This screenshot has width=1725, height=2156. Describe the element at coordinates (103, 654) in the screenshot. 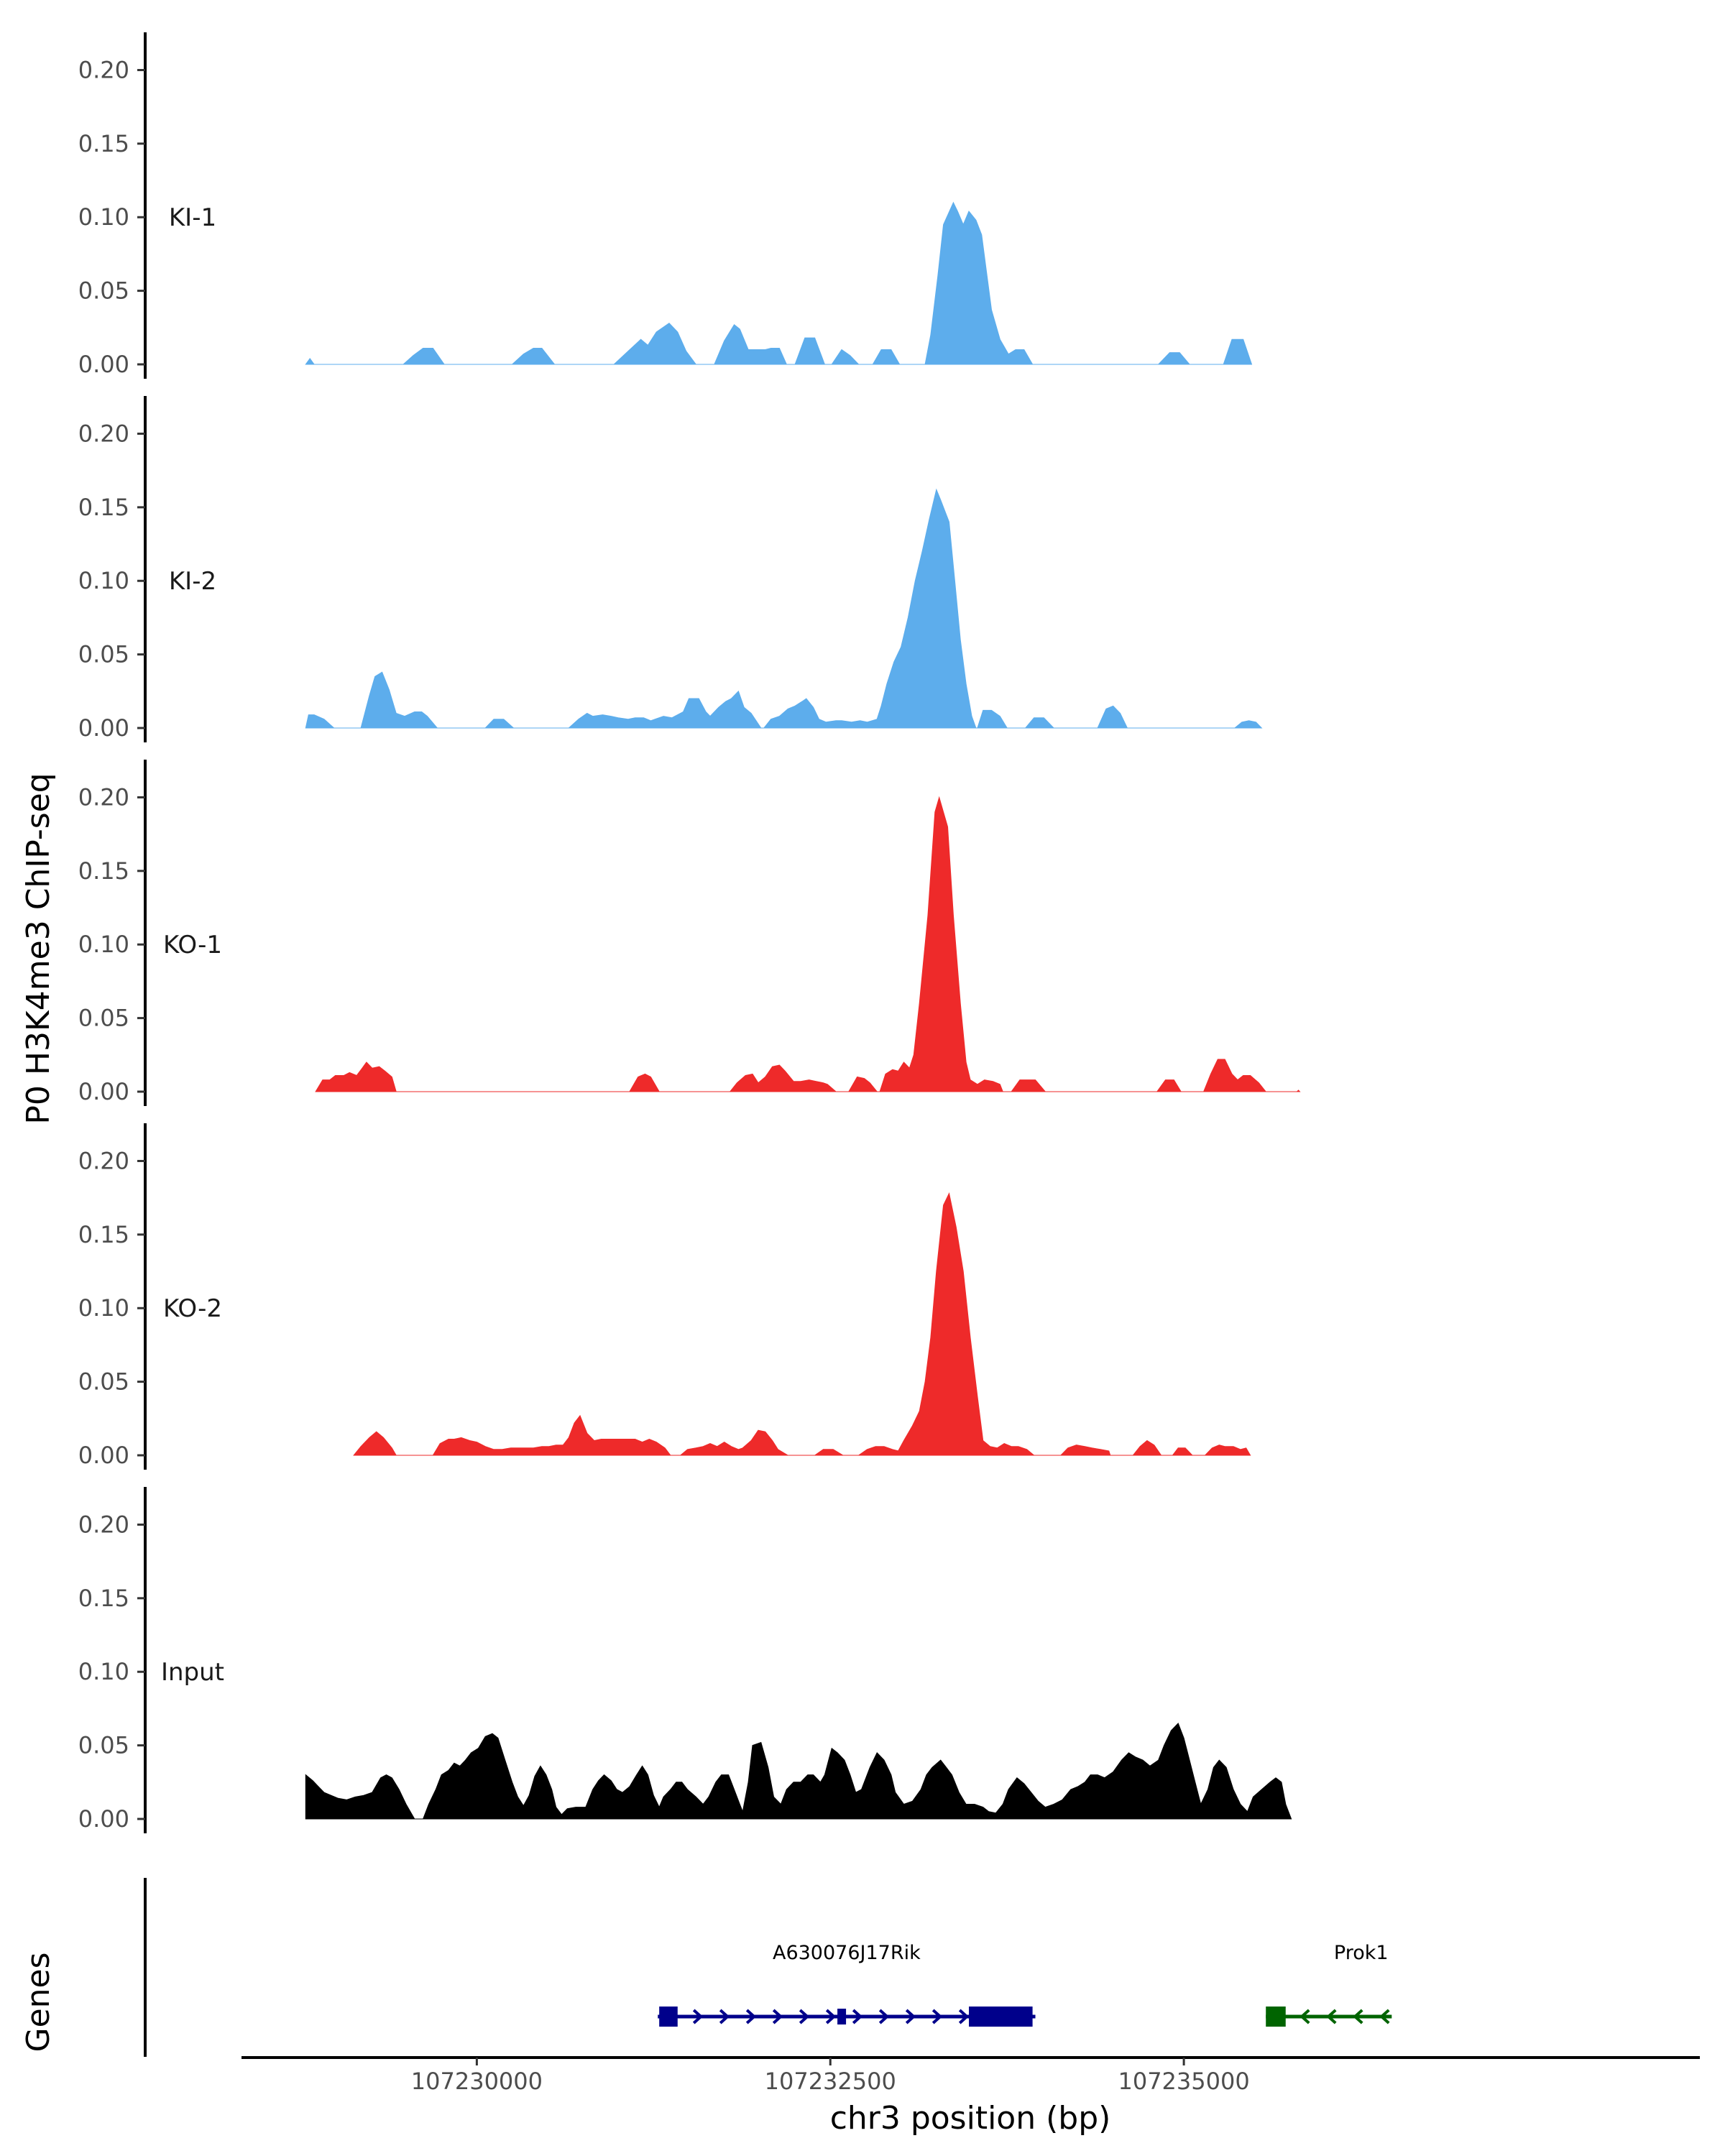

I see `track-ki-2-y-tick-label: 0.05` at that location.